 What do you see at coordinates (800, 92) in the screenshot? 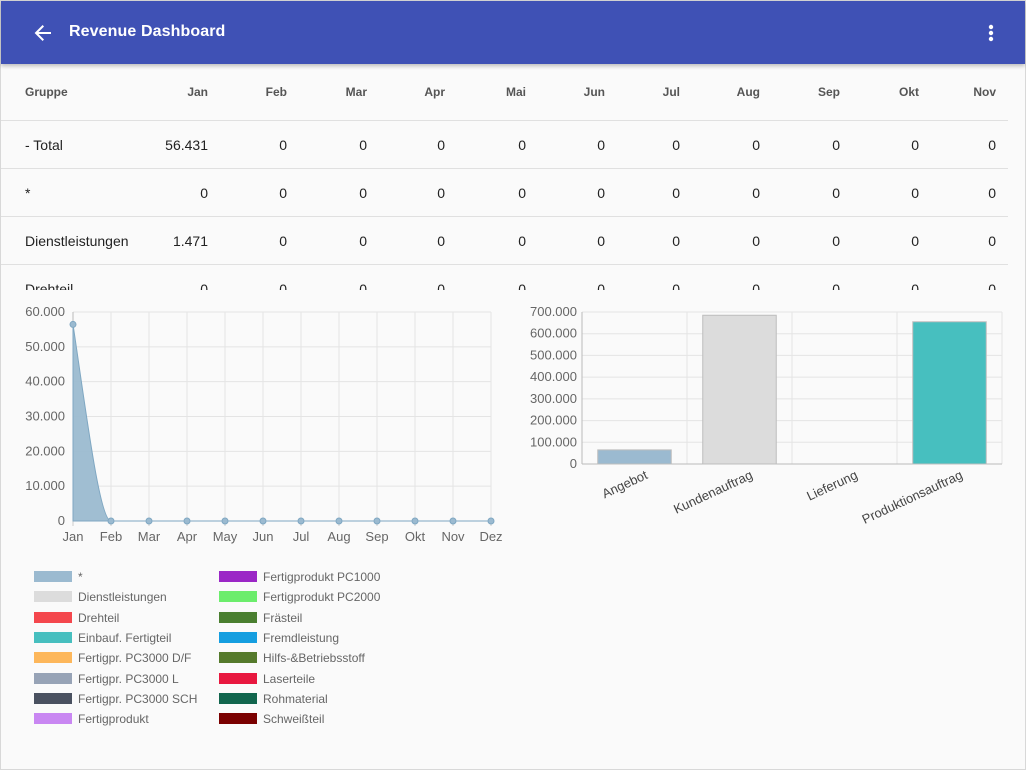
I see `column-header-sep: Sep` at bounding box center [800, 92].